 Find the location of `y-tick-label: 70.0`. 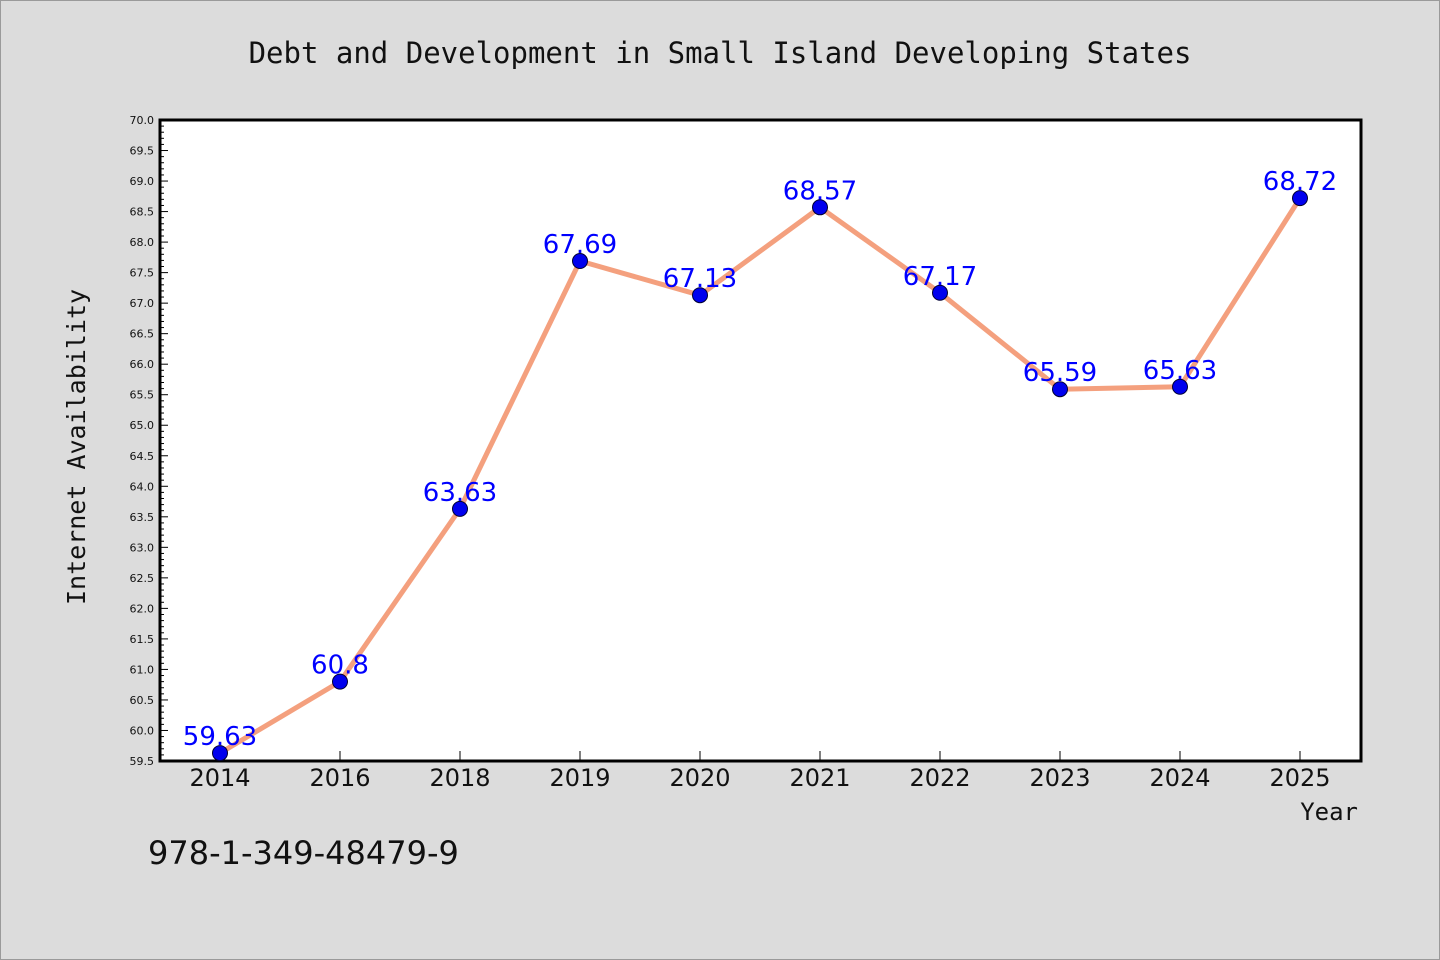

y-tick-label: 70.0 is located at coordinates (142, 120).